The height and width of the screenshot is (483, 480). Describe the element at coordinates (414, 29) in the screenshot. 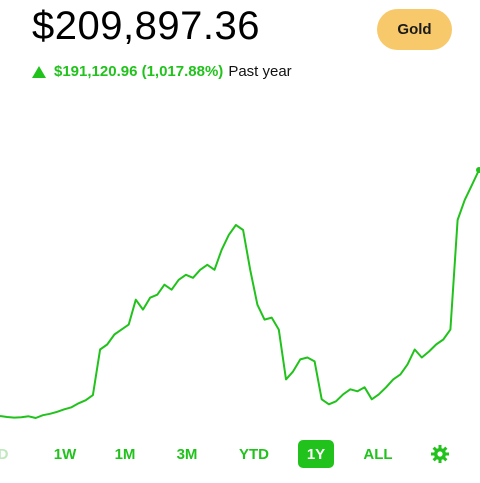

I see `gold-button: Gold` at that location.